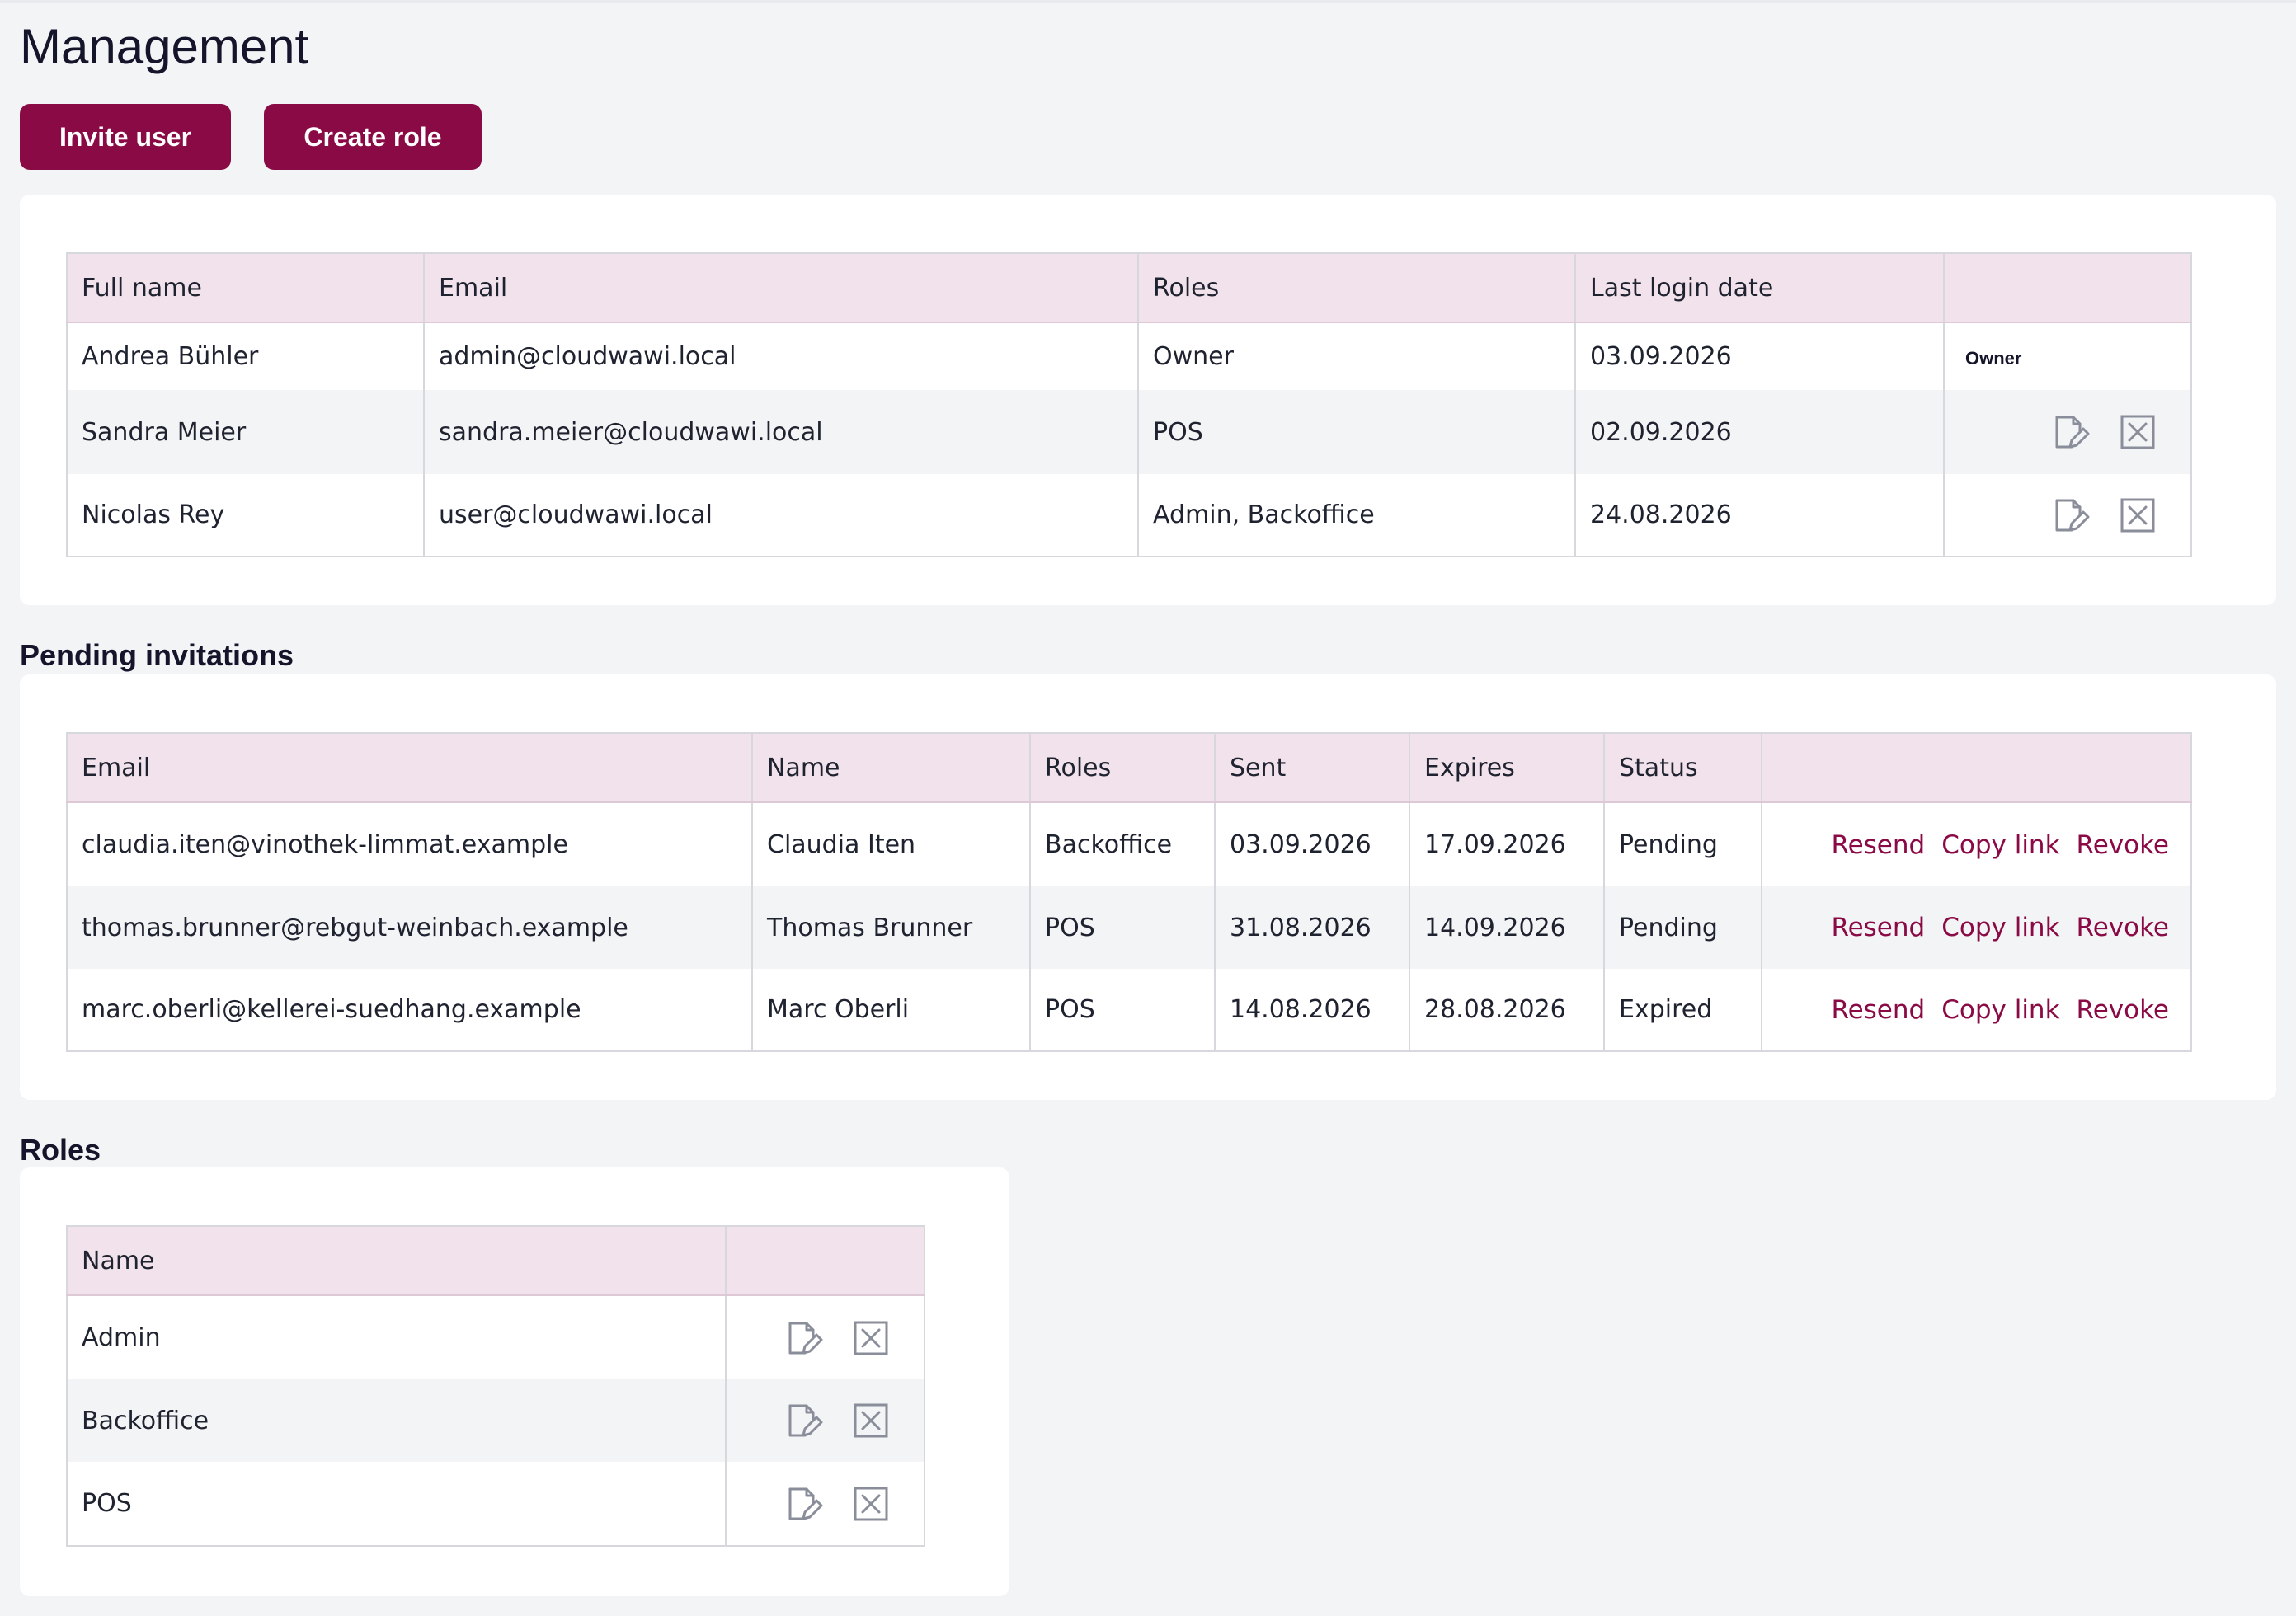  I want to click on user-email: sandra.meier@cloudwawi.local, so click(781, 432).